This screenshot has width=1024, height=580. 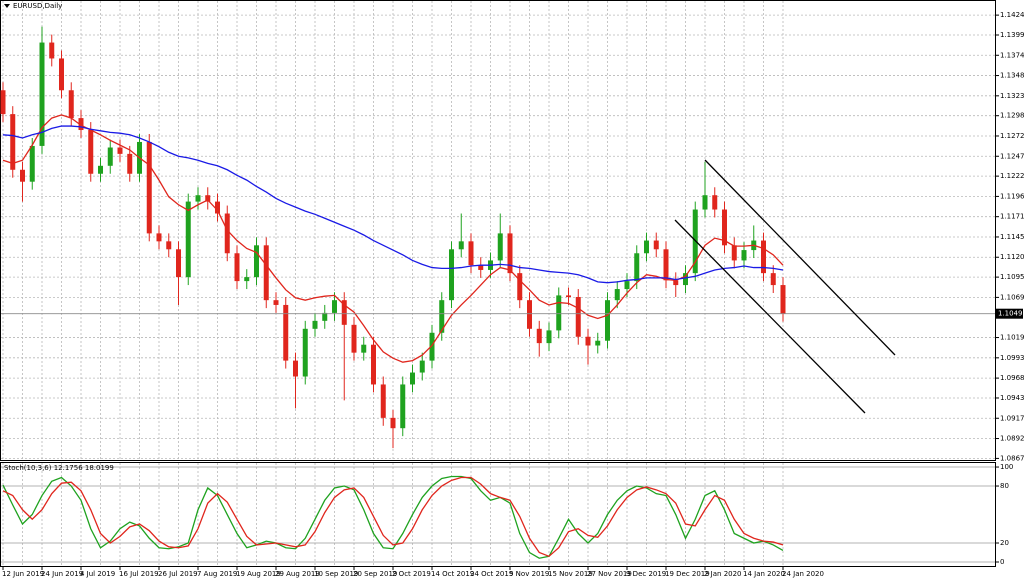 I want to click on x-tick-label: 19 Aug 2019, so click(x=258, y=574).